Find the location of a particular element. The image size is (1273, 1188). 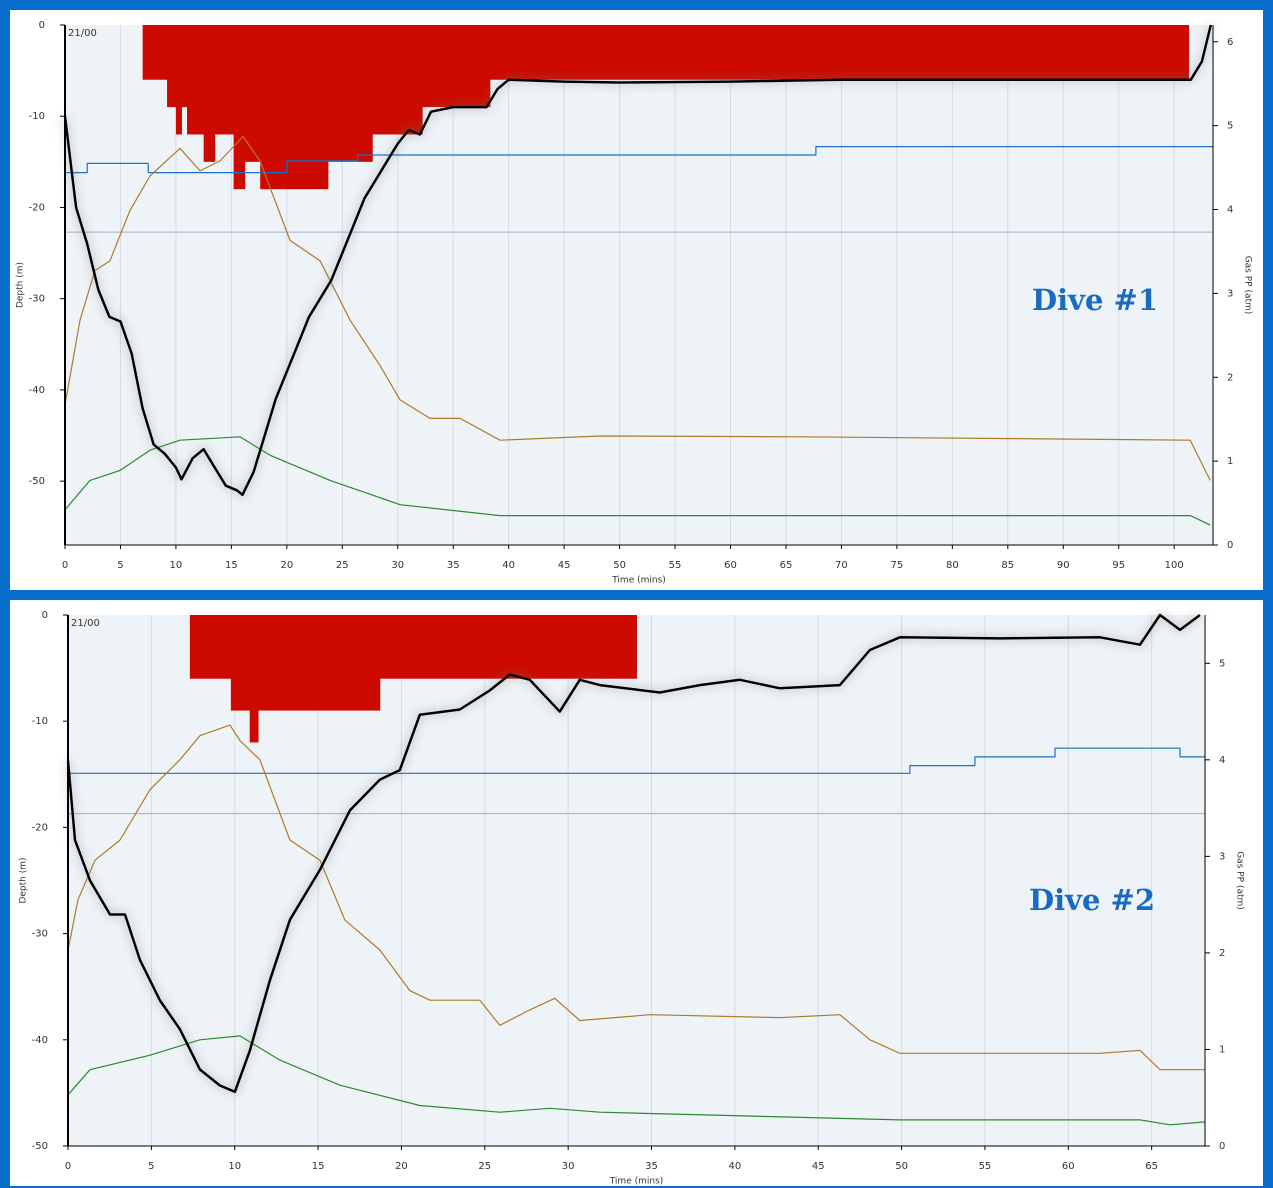

x-tick-label: 70 is located at coordinates (841, 565).